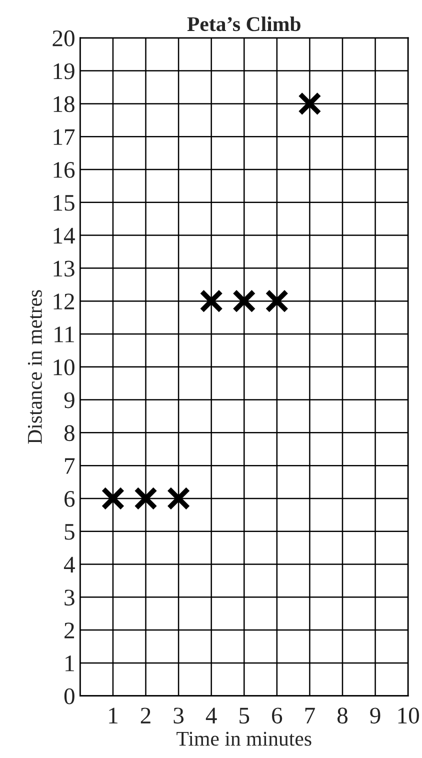  Describe the element at coordinates (69, 433) in the screenshot. I see `y-tick-label: 8` at that location.